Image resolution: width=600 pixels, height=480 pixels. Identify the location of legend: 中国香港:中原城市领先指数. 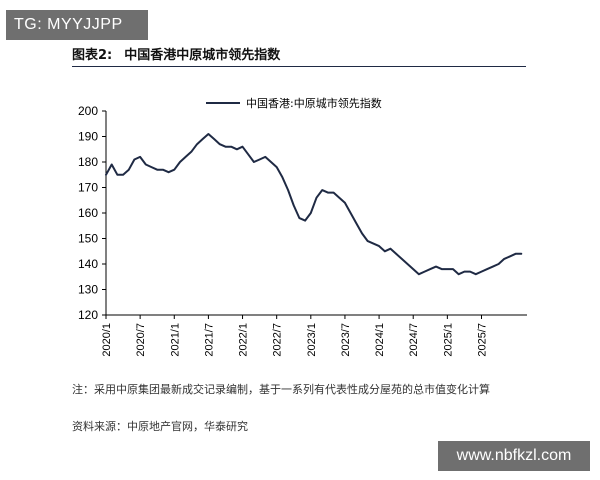
(294, 103).